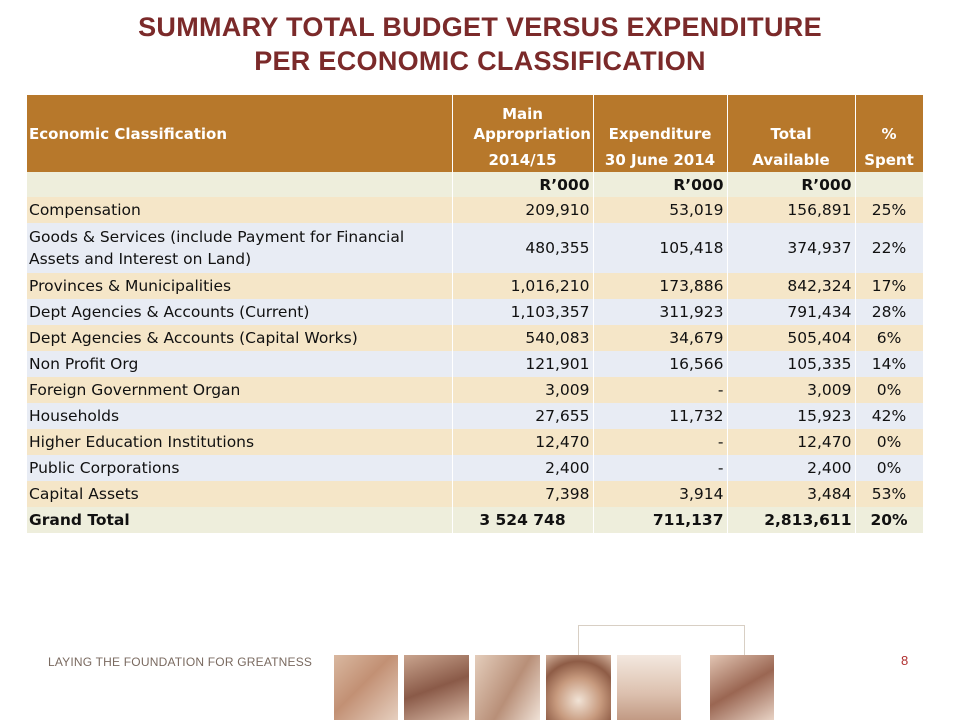 The width and height of the screenshot is (960, 720). I want to click on cell-expenditure: 173,886, so click(660, 286).